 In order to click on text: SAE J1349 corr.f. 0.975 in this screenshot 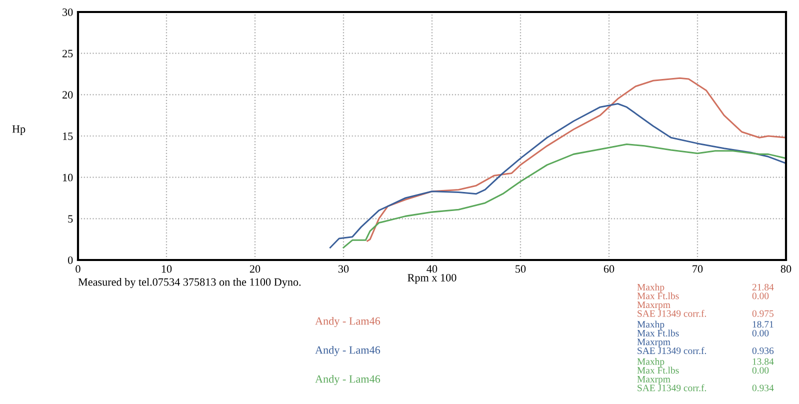, I will do `click(706, 313)`.